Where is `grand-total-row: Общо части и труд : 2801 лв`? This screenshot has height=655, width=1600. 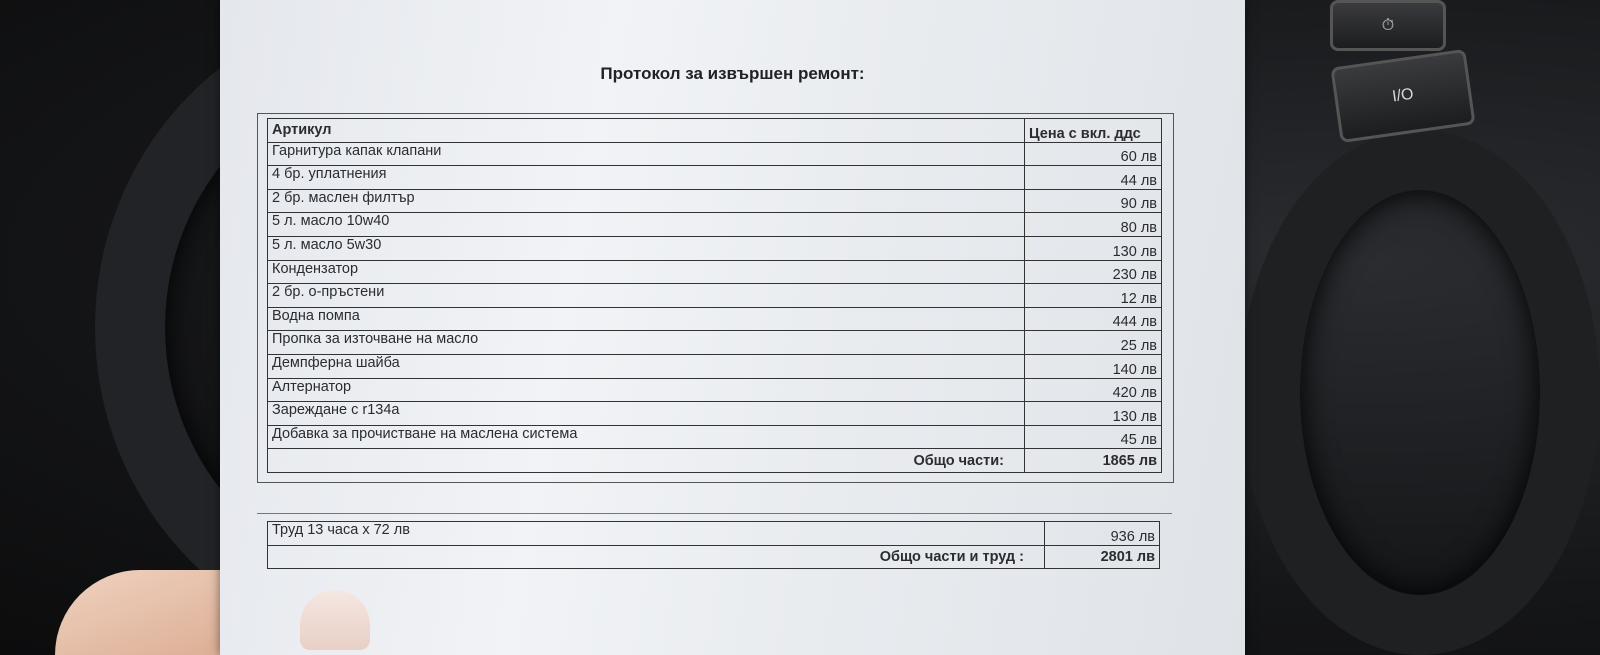 grand-total-row: Общо части и труд : 2801 лв is located at coordinates (713, 557).